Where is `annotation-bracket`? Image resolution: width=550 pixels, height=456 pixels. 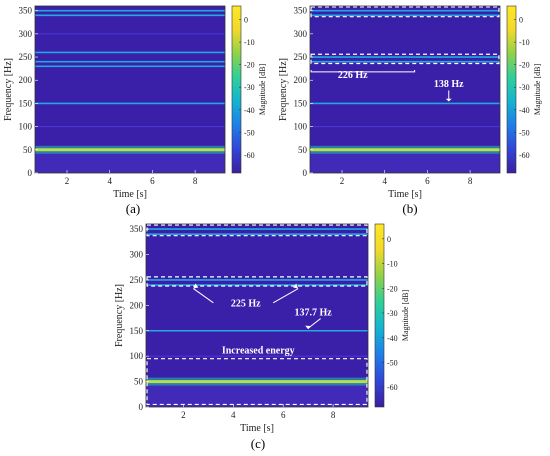
annotation-bracket is located at coordinates (363, 71).